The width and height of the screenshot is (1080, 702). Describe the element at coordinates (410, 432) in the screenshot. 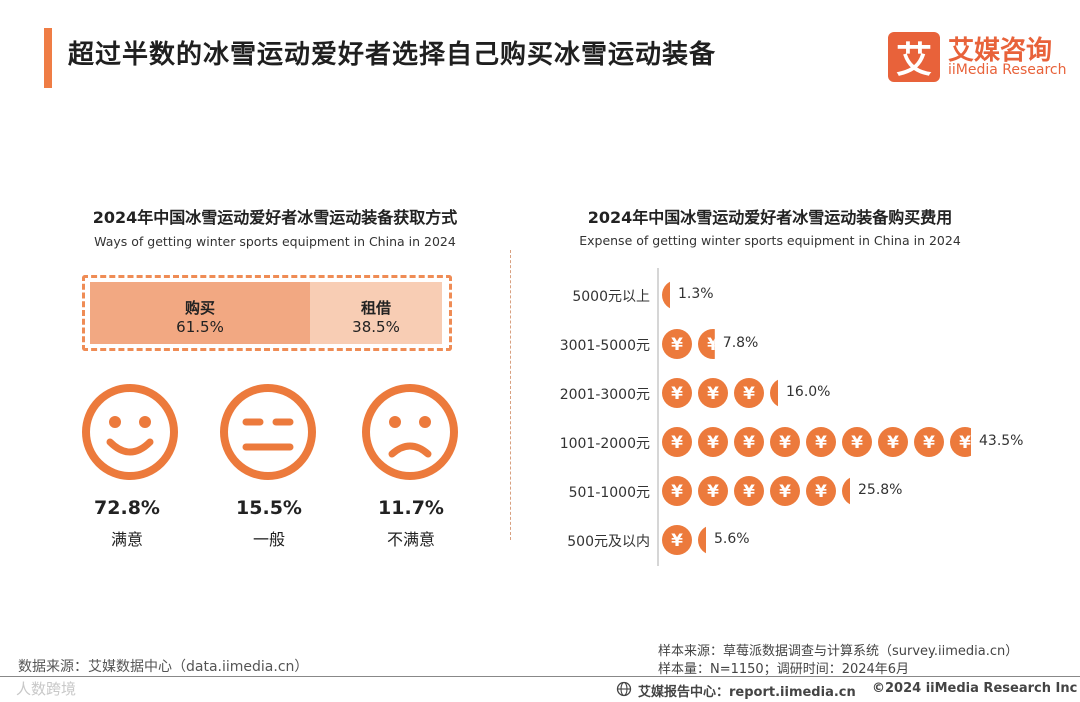

I see `sad-face-icon` at that location.